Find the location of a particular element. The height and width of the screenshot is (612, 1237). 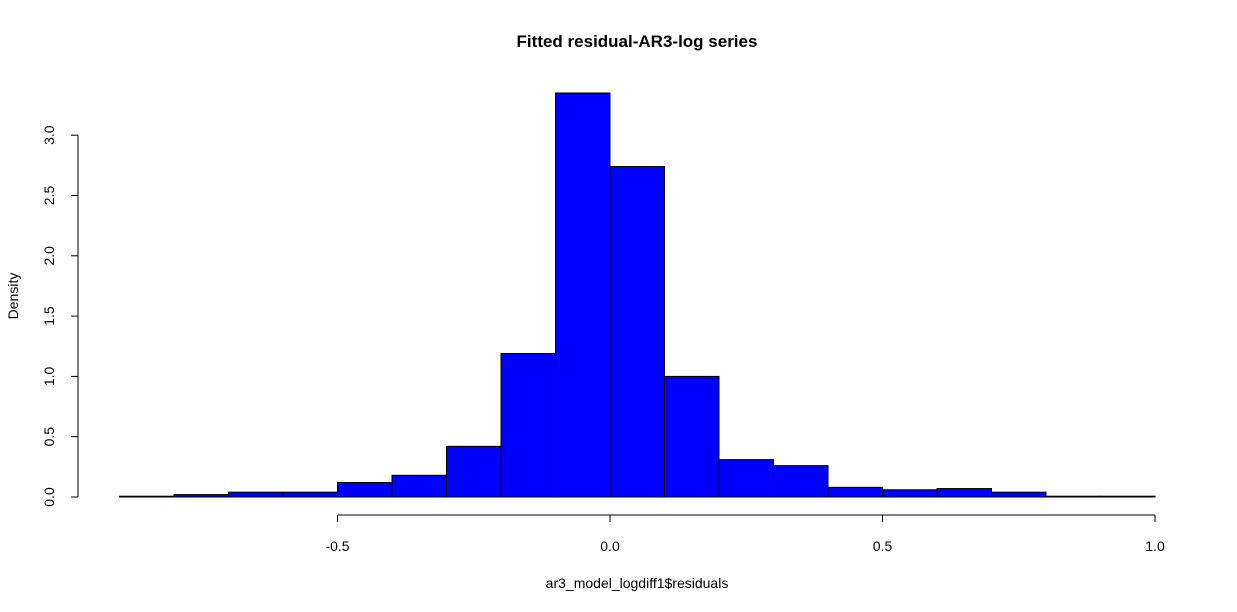

y-axis-label: Density is located at coordinates (13, 296).